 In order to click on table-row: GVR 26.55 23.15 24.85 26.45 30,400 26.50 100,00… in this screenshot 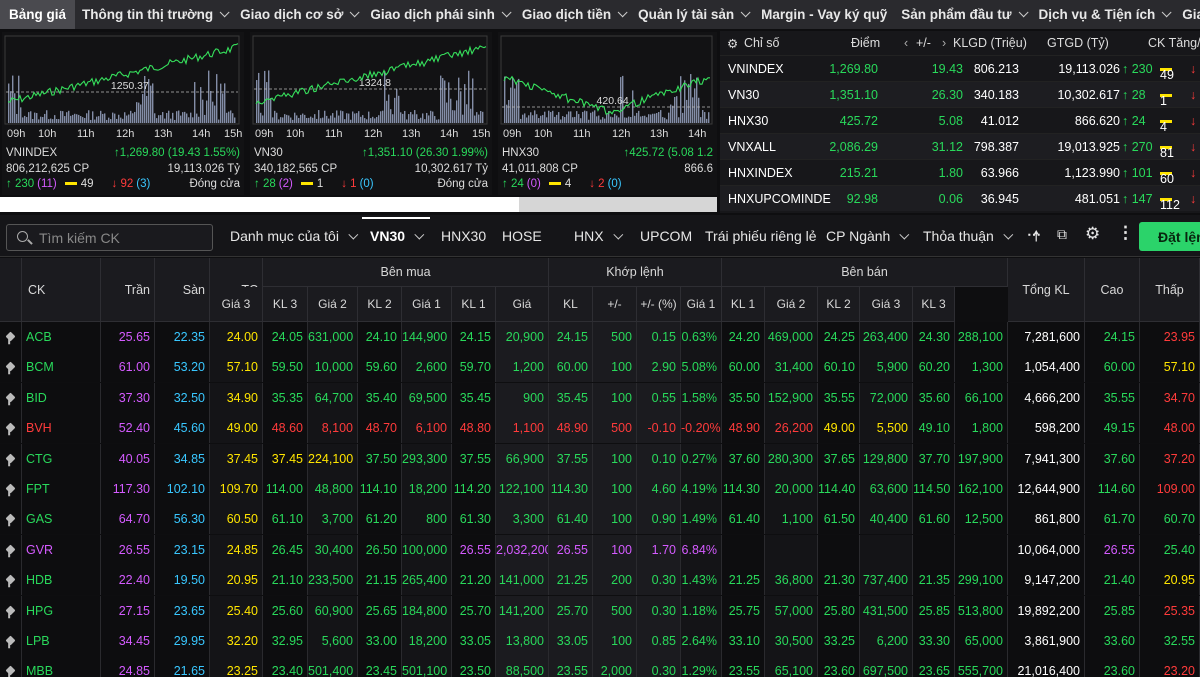, I will do `click(600, 549)`.